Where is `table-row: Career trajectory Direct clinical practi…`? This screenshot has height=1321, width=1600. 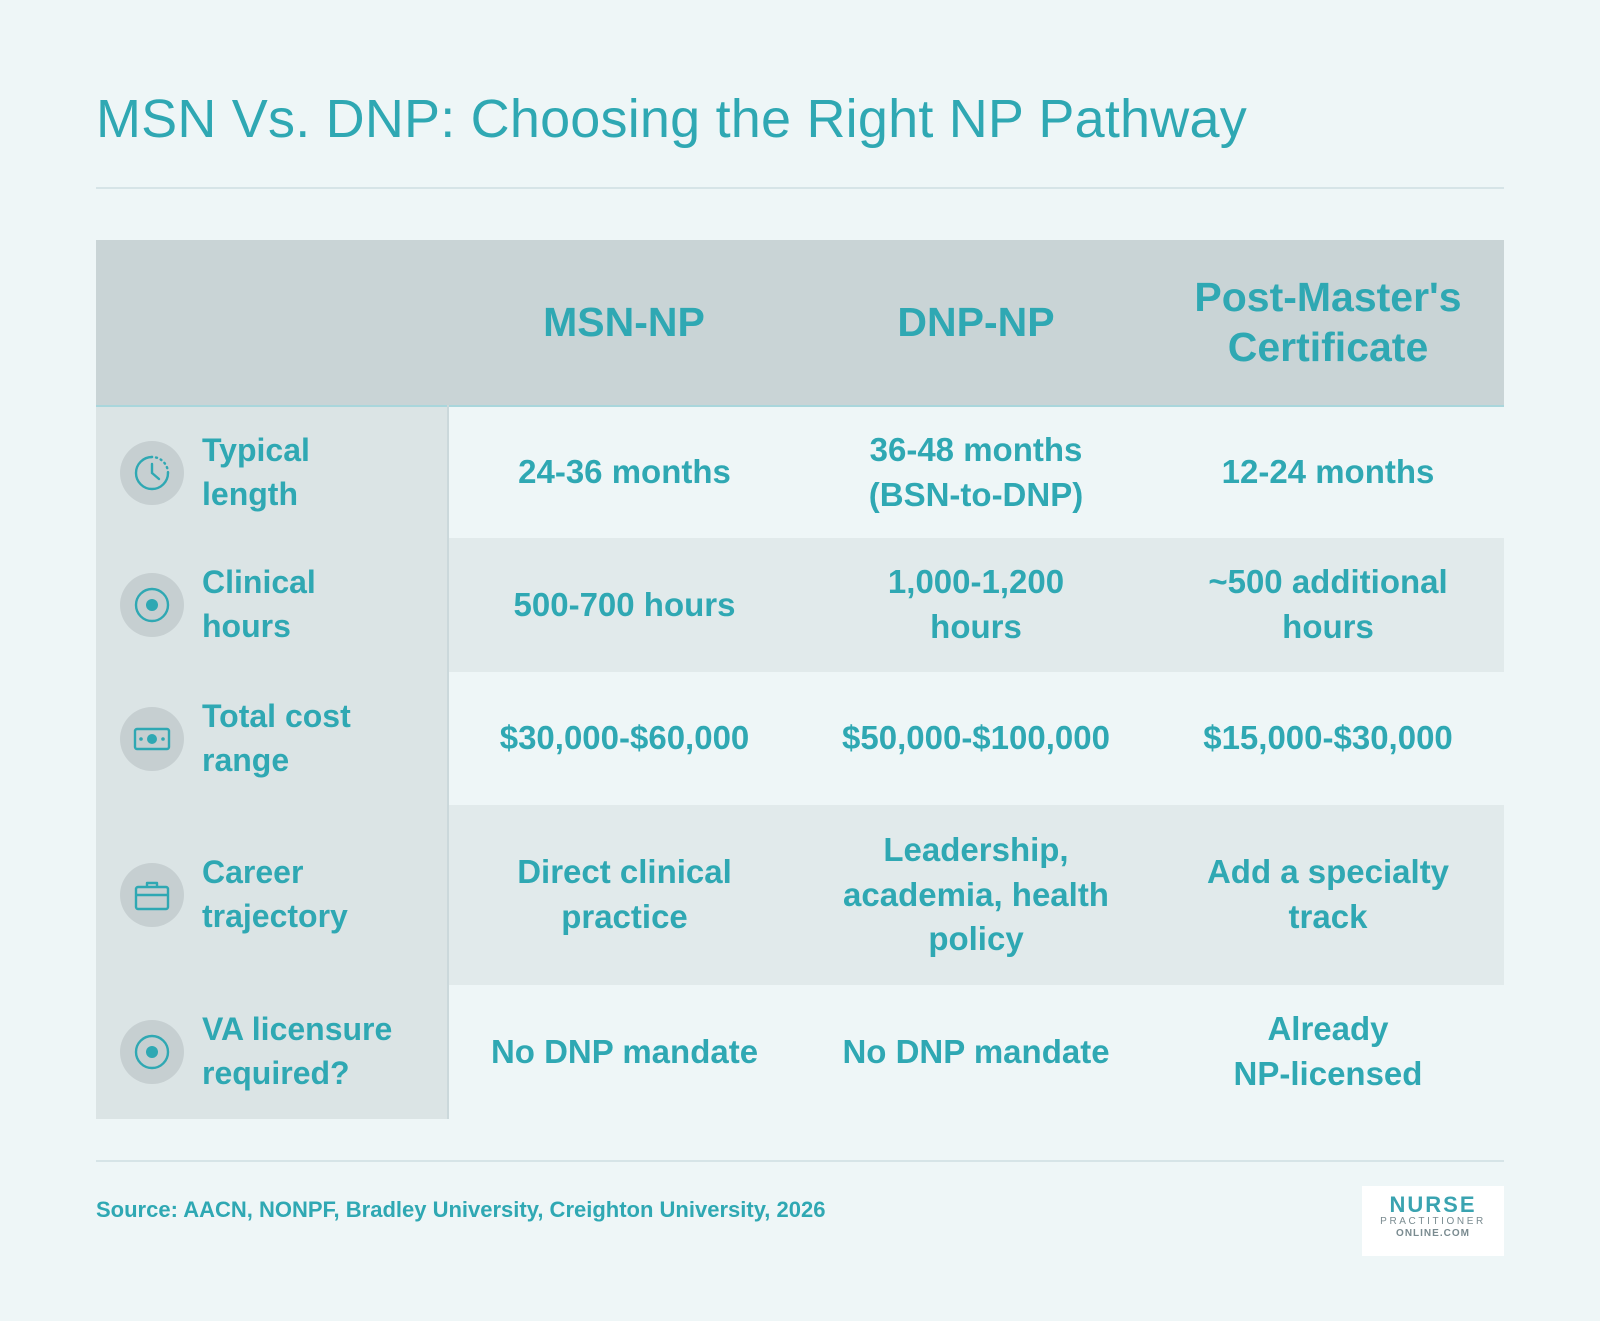 table-row: Career trajectory Direct clinical practi… is located at coordinates (800, 895).